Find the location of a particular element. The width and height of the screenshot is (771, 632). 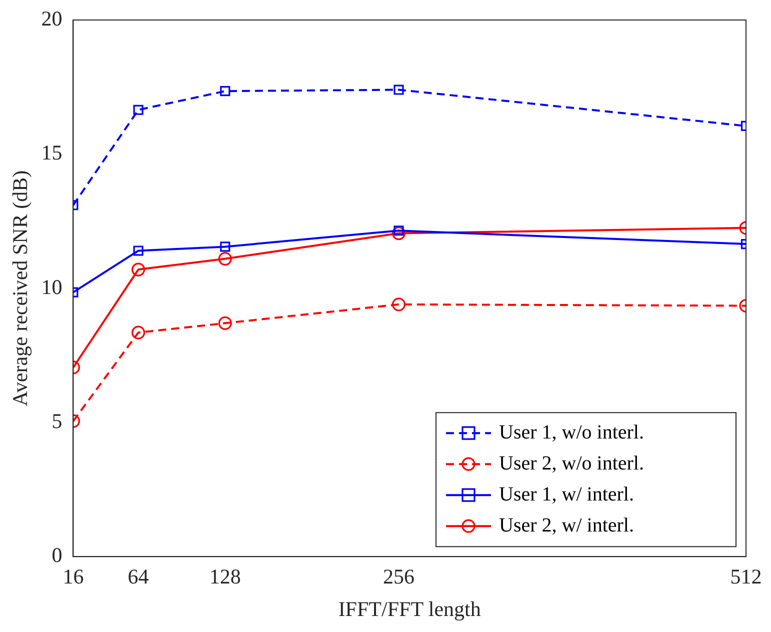

legend-label: User 2, w/o interl. is located at coordinates (571, 463).